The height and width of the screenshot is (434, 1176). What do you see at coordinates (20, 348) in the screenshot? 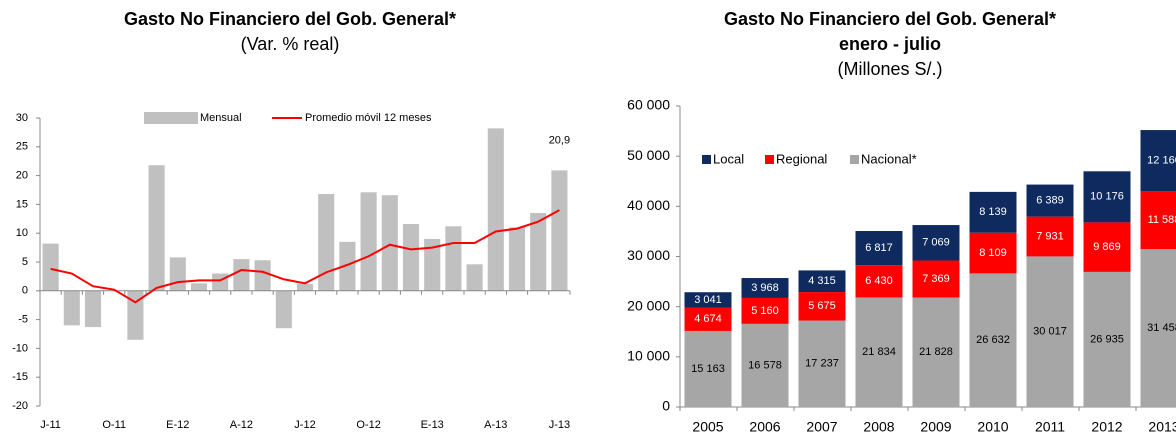
I see `y-tick-label: -10` at bounding box center [20, 348].